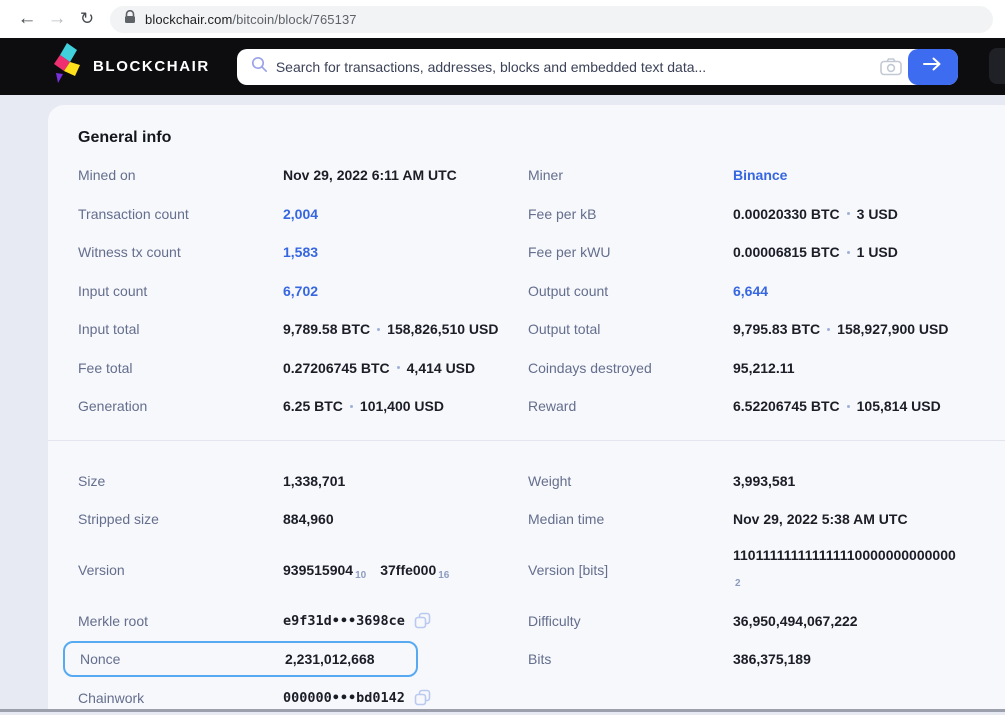 The width and height of the screenshot is (1005, 715). I want to click on row-value: 386,375,189, so click(772, 659).